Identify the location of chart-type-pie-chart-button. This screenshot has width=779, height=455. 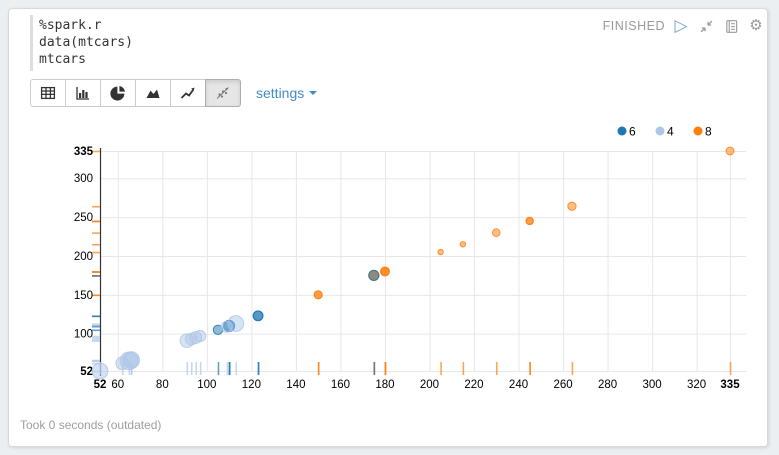
(118, 93).